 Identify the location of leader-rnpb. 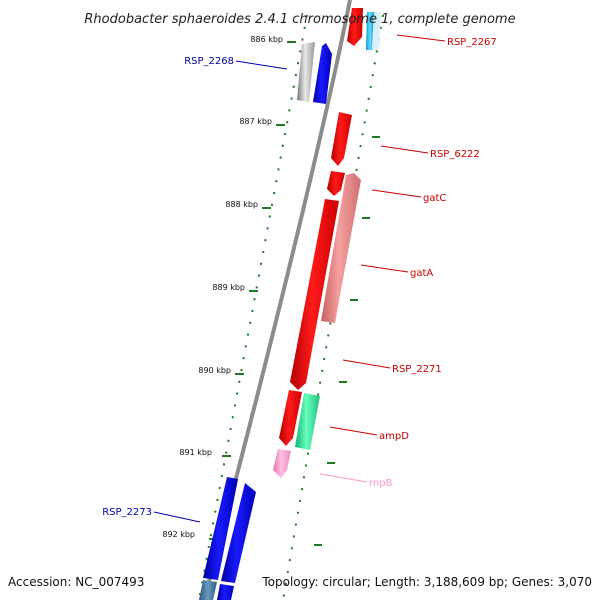
(343, 478).